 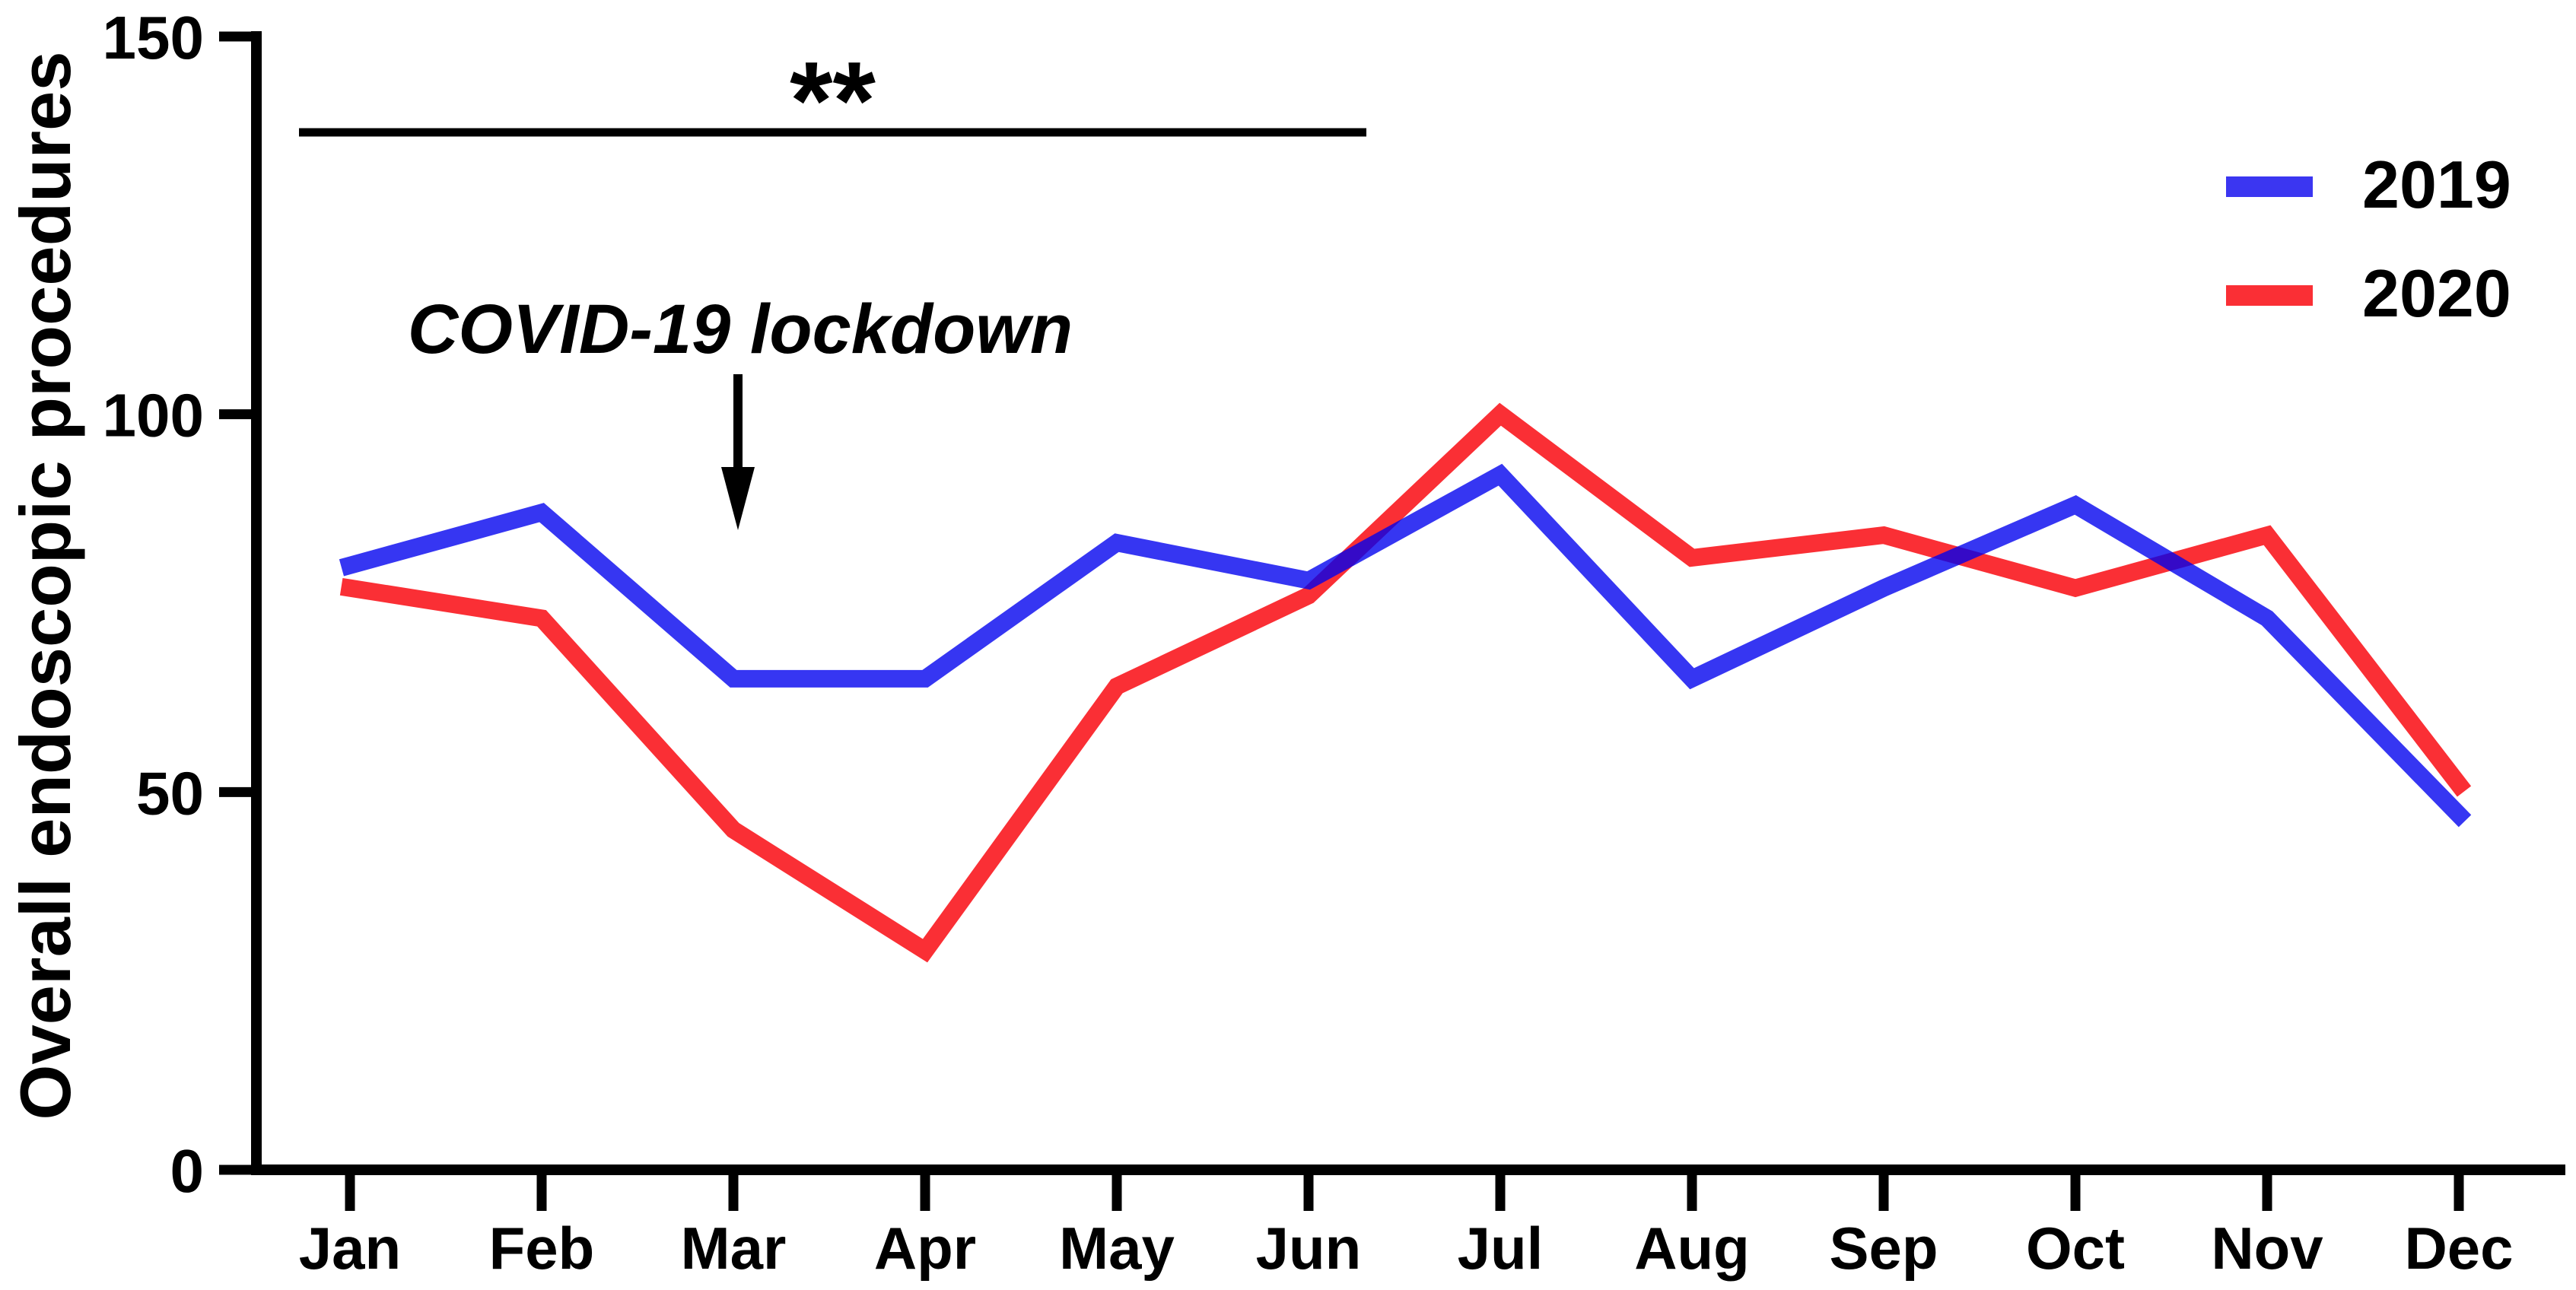 What do you see at coordinates (1501, 1248) in the screenshot?
I see `x-month-label: Jul` at bounding box center [1501, 1248].